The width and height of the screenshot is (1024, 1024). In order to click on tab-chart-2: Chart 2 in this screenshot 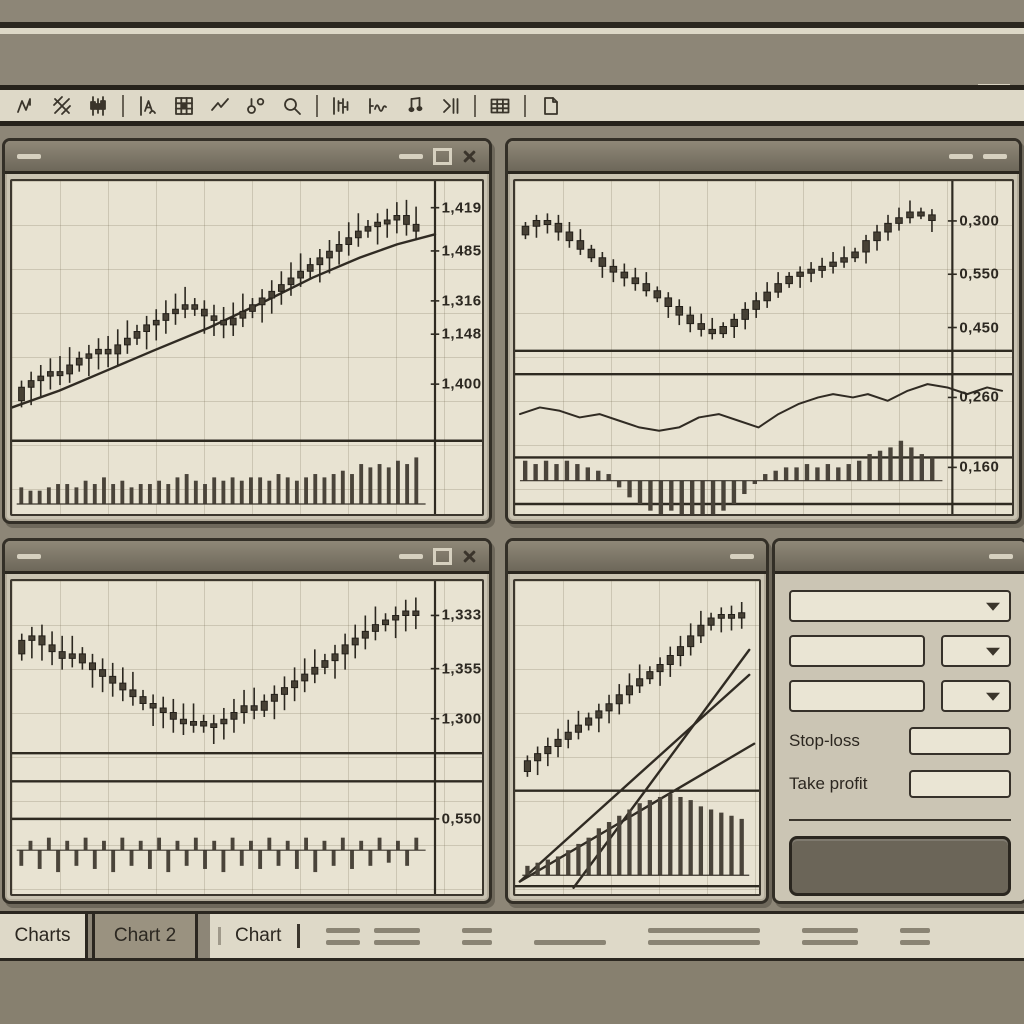, I will do `click(145, 936)`.